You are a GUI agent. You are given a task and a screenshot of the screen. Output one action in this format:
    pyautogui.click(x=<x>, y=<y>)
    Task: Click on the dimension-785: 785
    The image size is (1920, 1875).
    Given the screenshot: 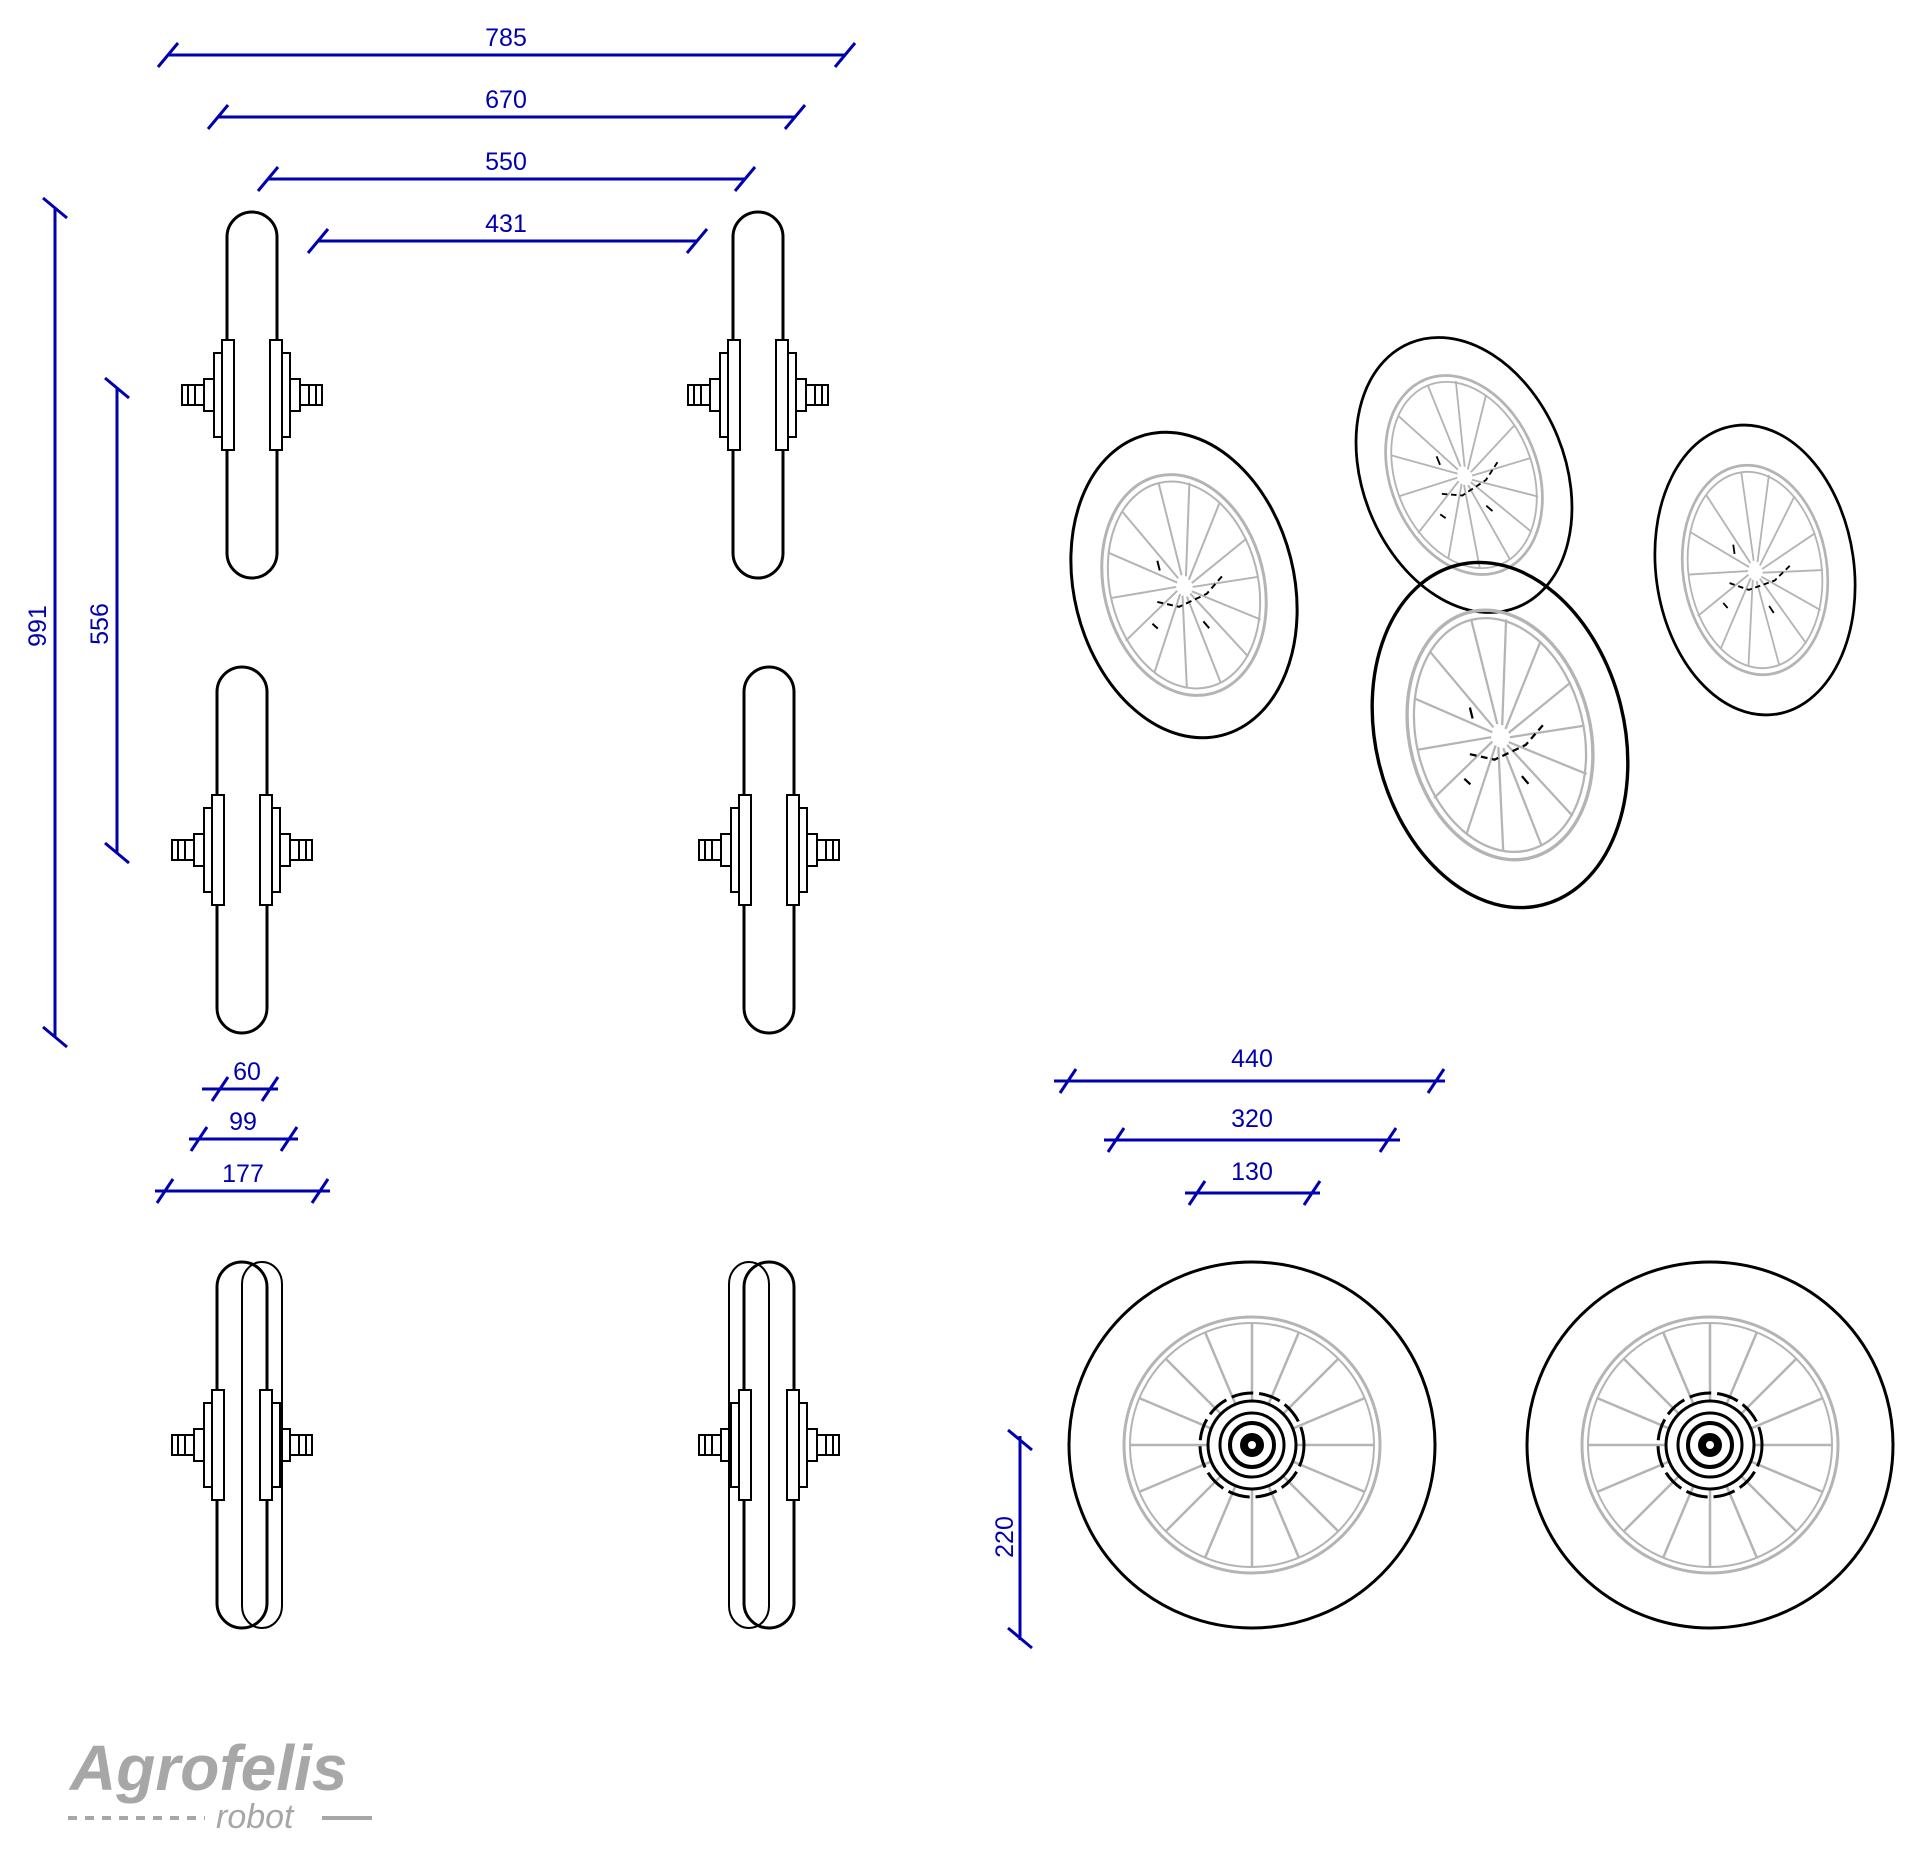 What is the action you would take?
    pyautogui.click(x=506, y=46)
    